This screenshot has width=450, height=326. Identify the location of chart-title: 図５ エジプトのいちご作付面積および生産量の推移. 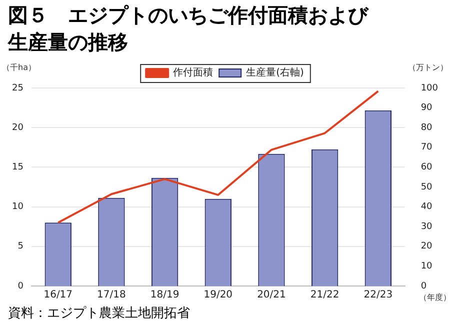
(189, 29).